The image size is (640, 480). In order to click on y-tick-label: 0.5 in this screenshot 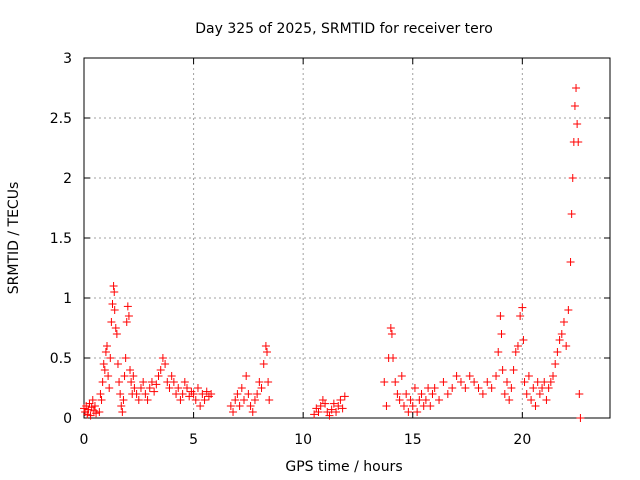, I will do `click(61, 359)`.